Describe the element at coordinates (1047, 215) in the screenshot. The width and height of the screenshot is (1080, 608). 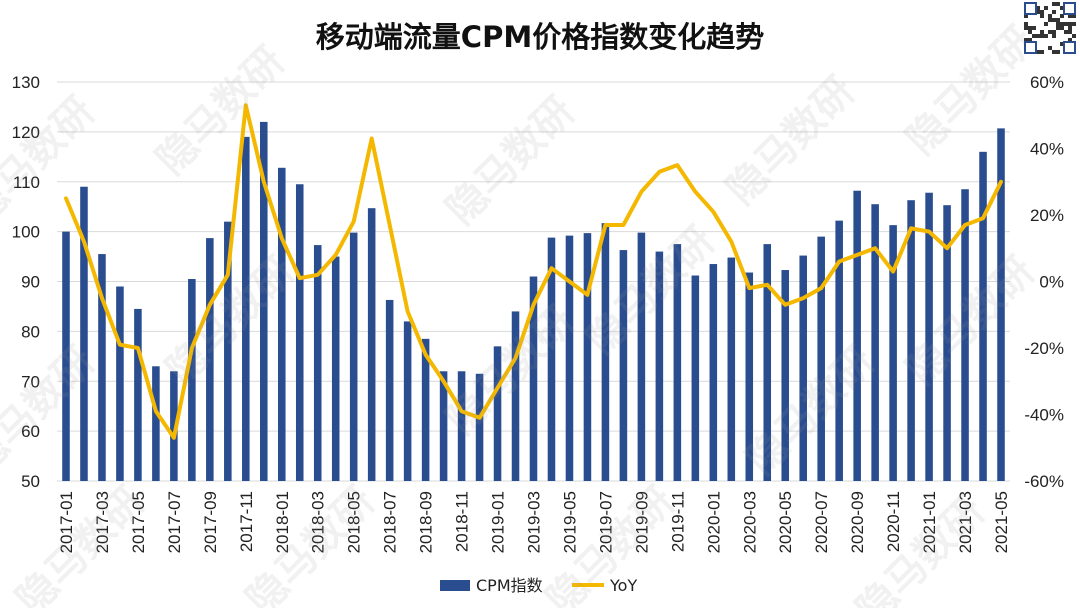
I see `y-right-tick-label: 20%` at that location.